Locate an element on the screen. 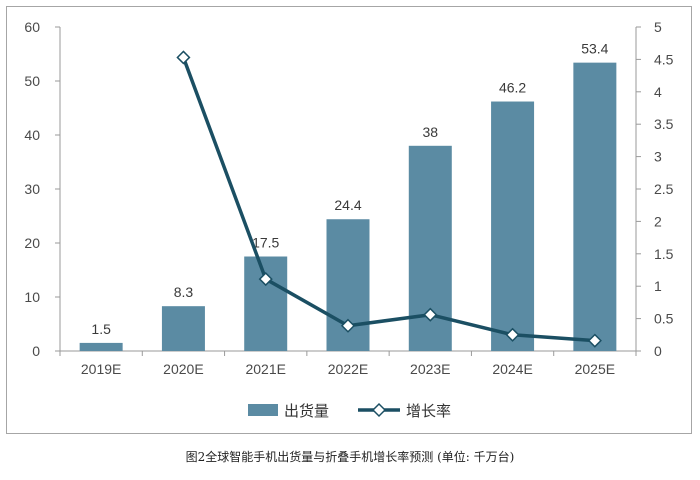 This screenshot has height=480, width=700. y-right-tick-label: 1 is located at coordinates (658, 286).